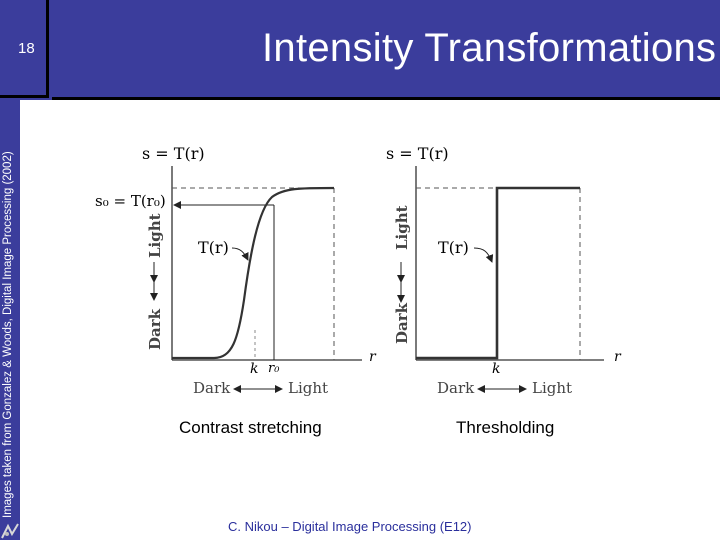 This screenshot has height=540, width=720. I want to click on left-s0-label: s₀ = T(r₀), so click(130, 201).